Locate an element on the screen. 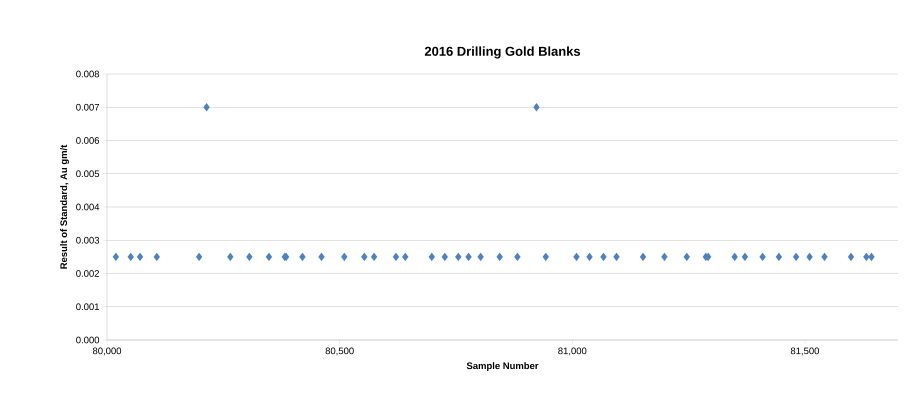  x-axis-title: Sample Number is located at coordinates (502, 367).